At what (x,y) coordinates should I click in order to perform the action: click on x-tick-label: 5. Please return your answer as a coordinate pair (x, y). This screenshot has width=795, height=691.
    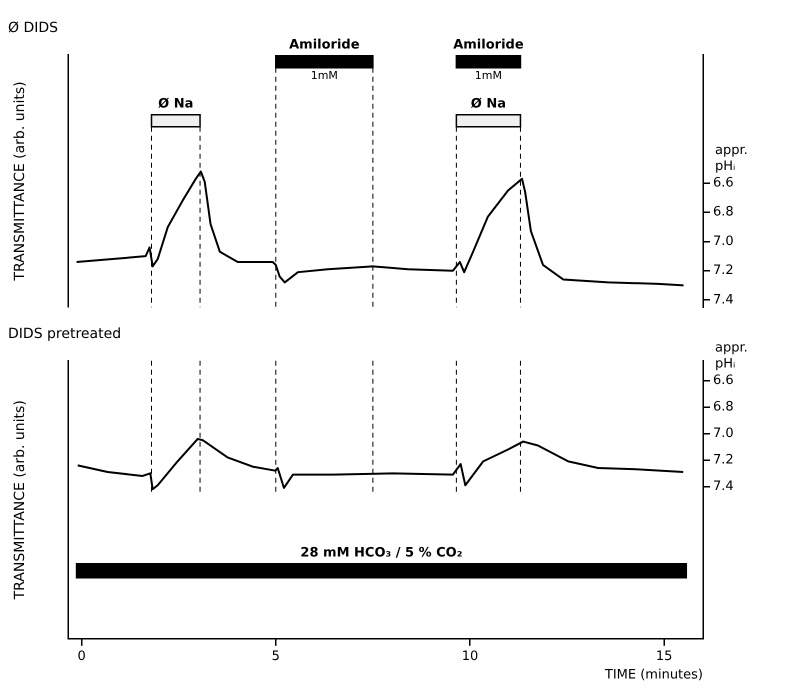
    Looking at the image, I should click on (276, 656).